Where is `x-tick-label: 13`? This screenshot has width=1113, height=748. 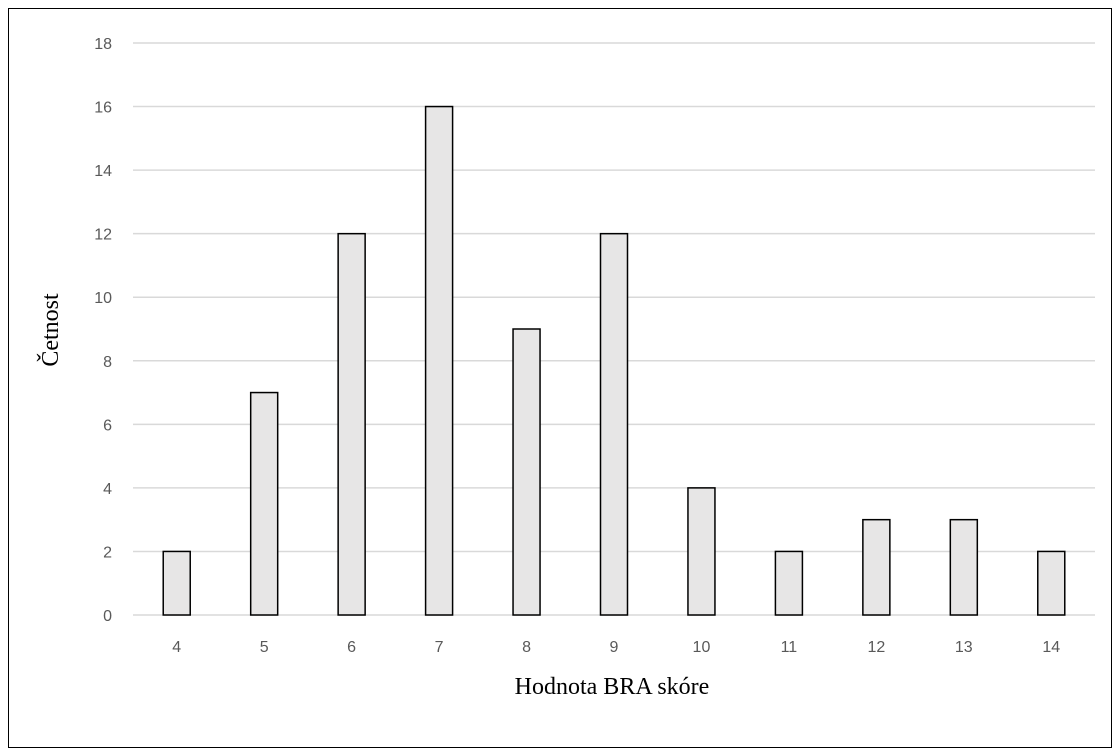 x-tick-label: 13 is located at coordinates (964, 647).